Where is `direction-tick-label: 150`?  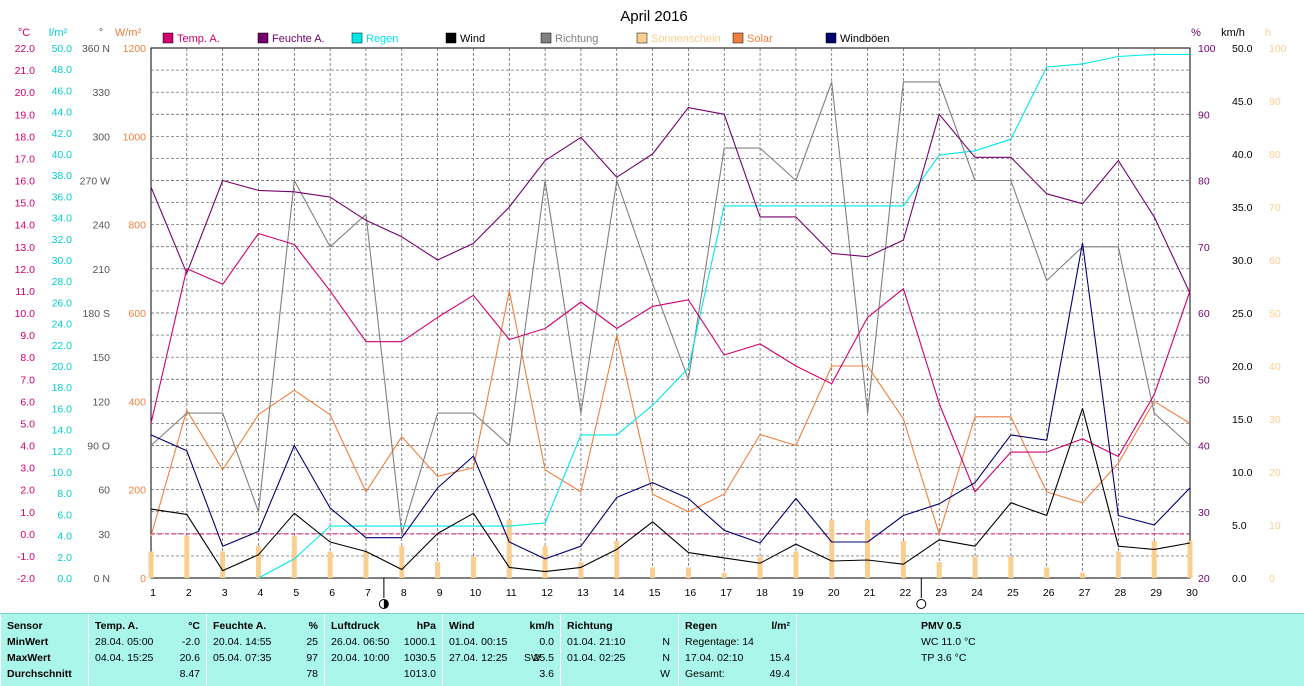
direction-tick-label: 150 is located at coordinates (101, 358).